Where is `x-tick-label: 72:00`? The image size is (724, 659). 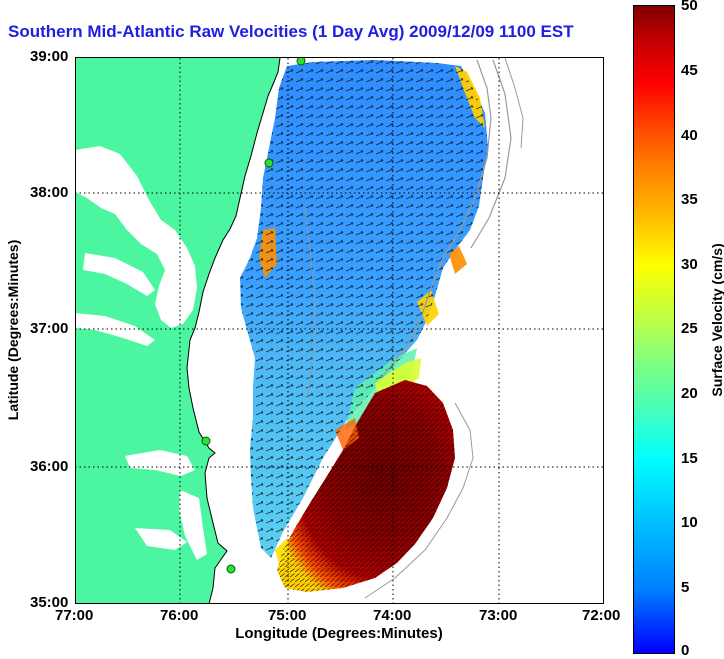
x-tick-label: 72:00 is located at coordinates (601, 615).